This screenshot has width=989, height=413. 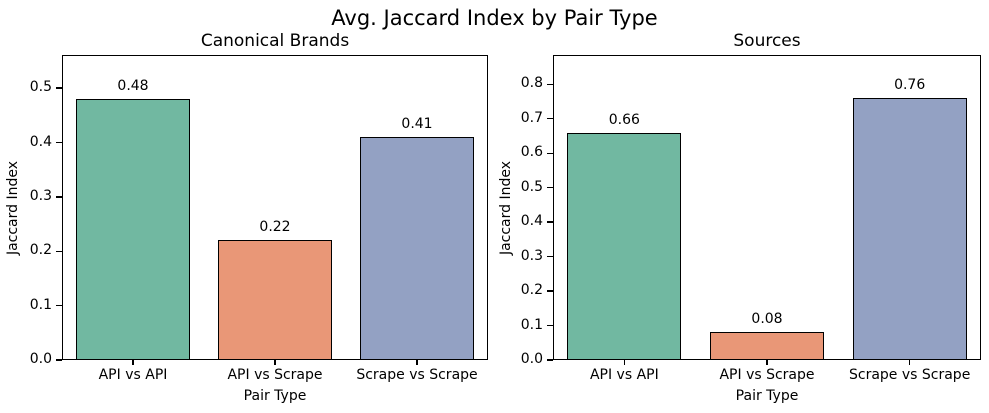 I want to click on bar-value-label-canonical-brands-2: 0.41, so click(x=417, y=124).